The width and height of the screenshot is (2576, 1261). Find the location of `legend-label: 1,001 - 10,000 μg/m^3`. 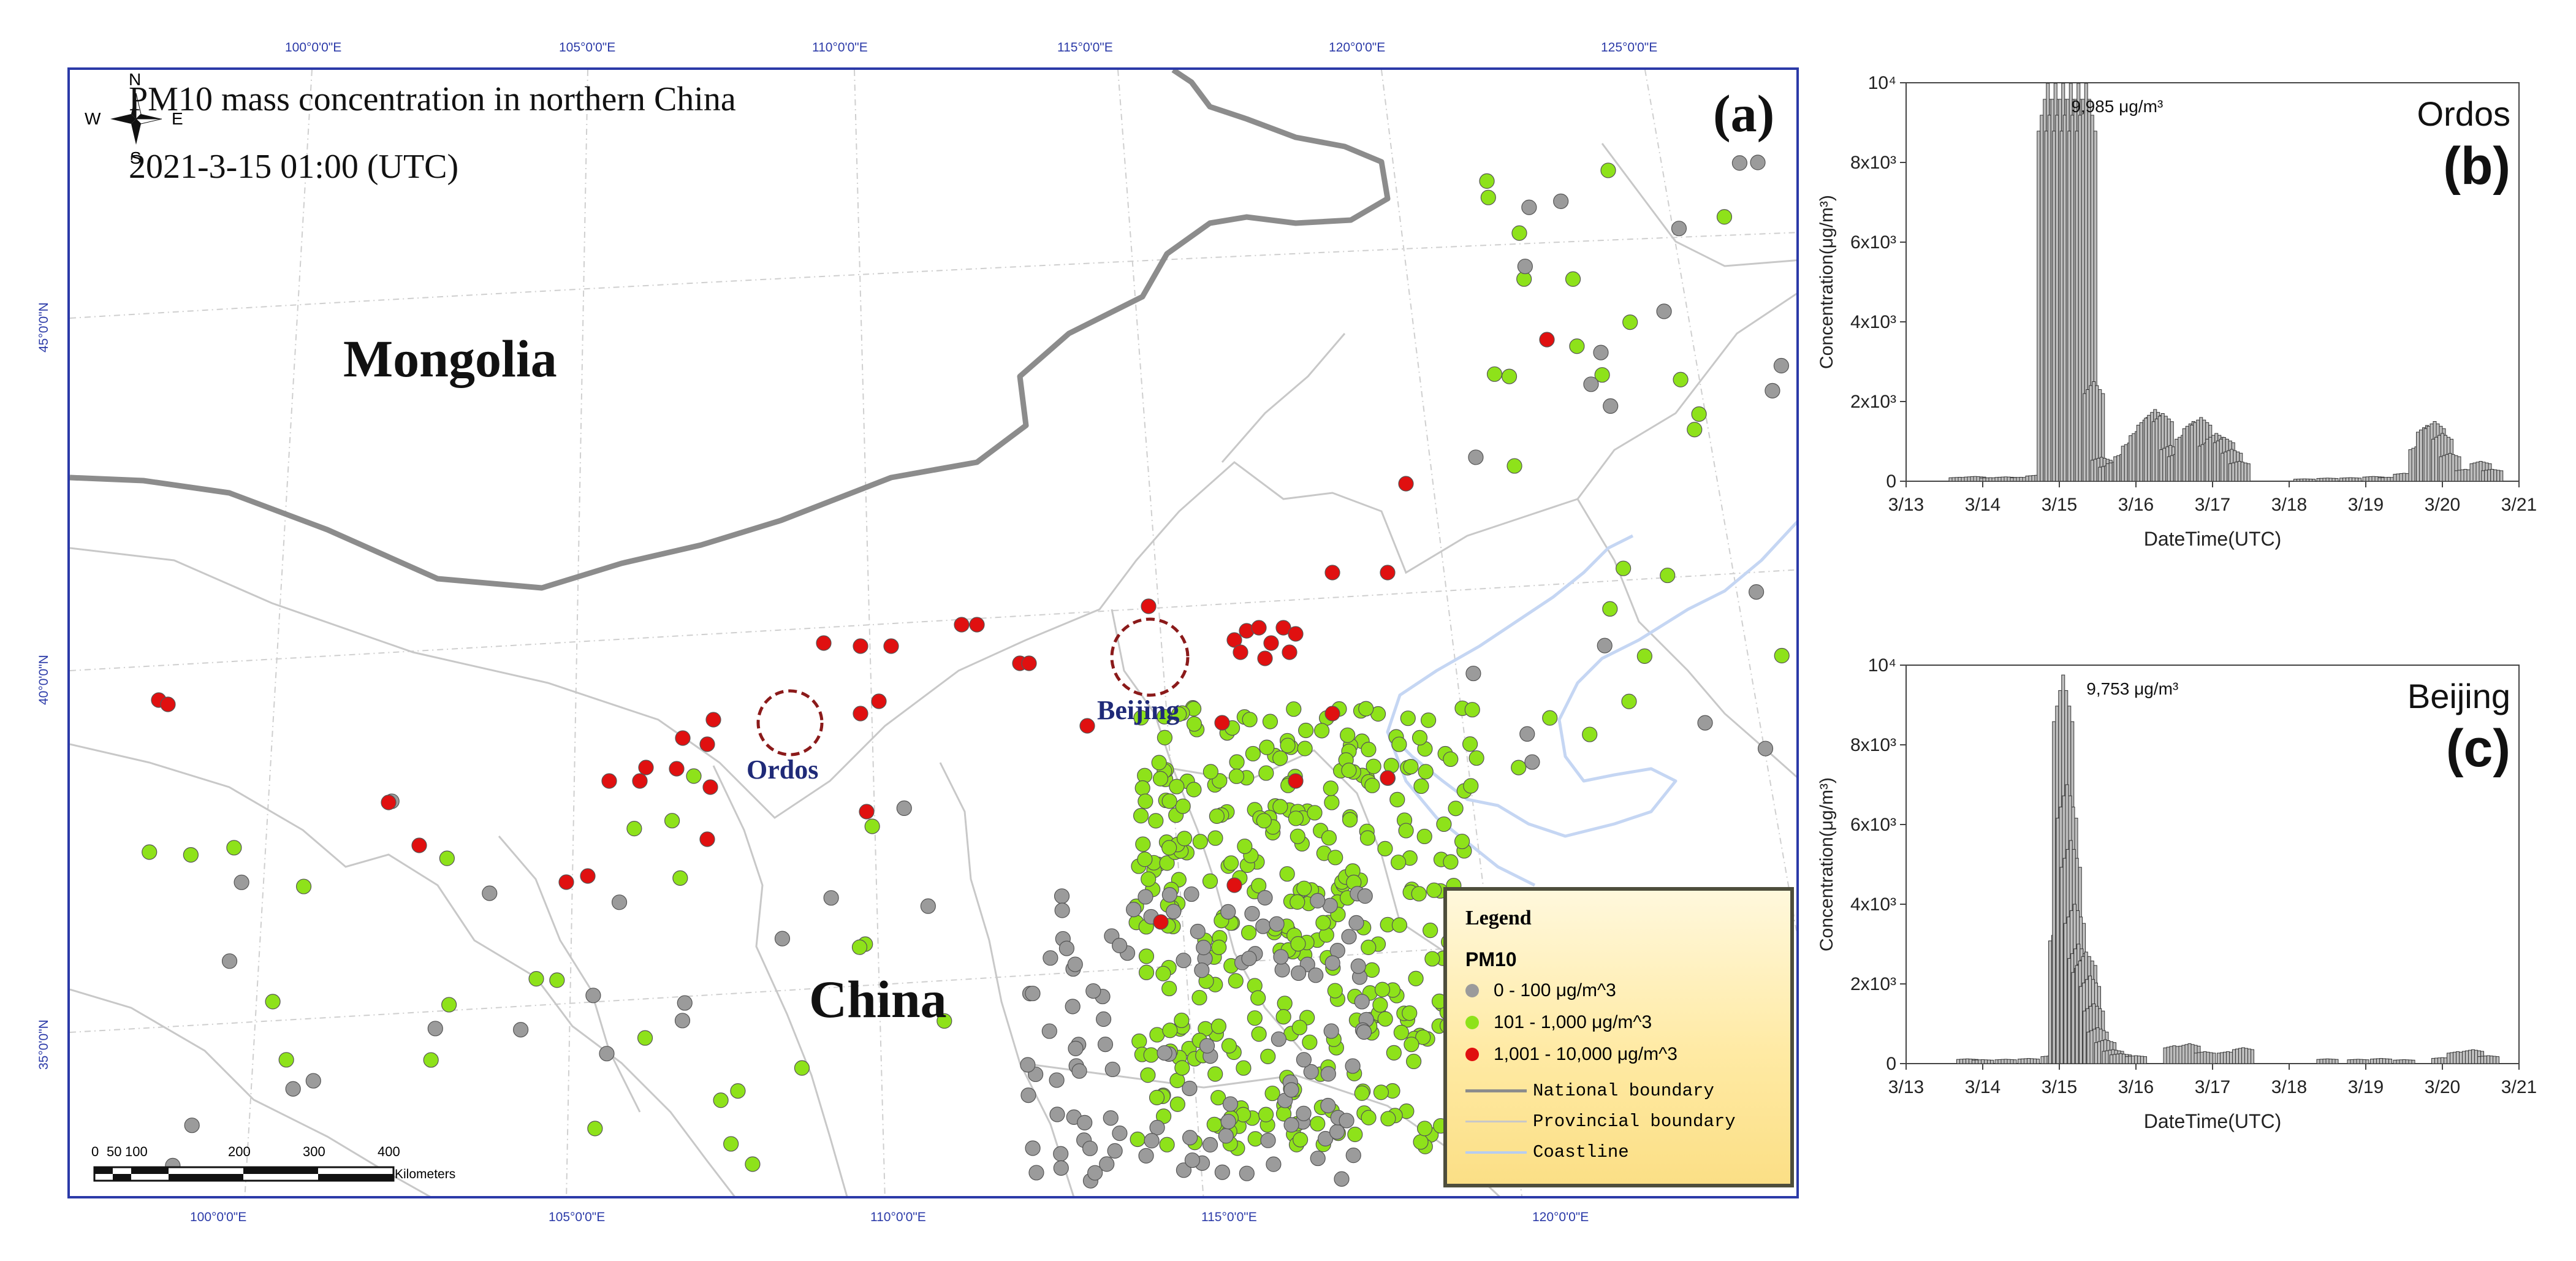

legend-label: 1,001 - 10,000 μg/m^3 is located at coordinates (1585, 1054).